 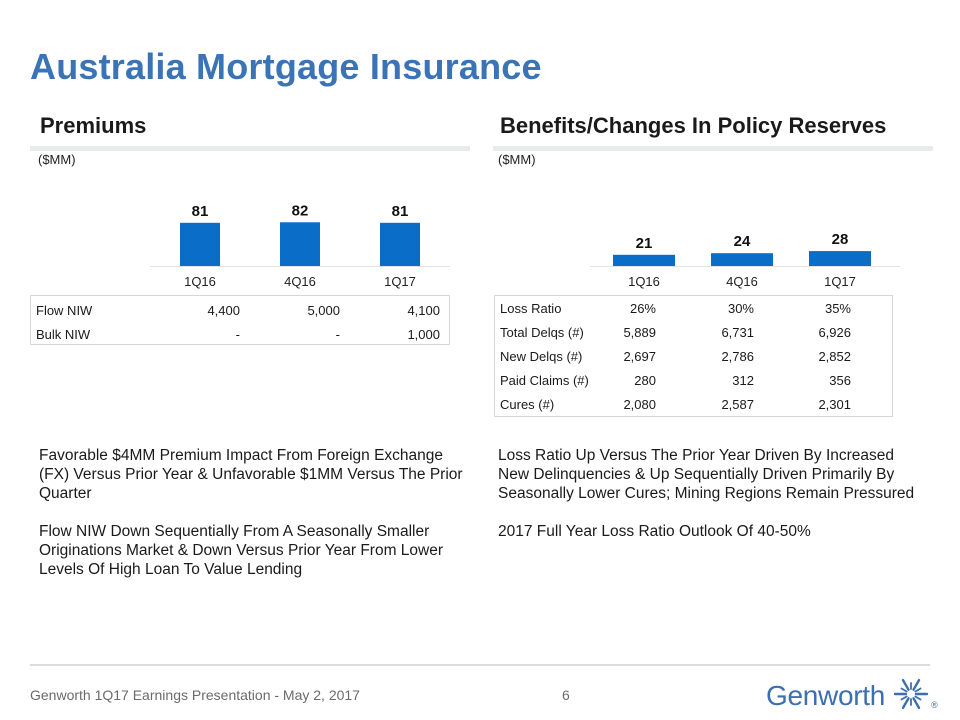 What do you see at coordinates (423, 334) in the screenshot?
I see `premiums-table-cell: 1,000` at bounding box center [423, 334].